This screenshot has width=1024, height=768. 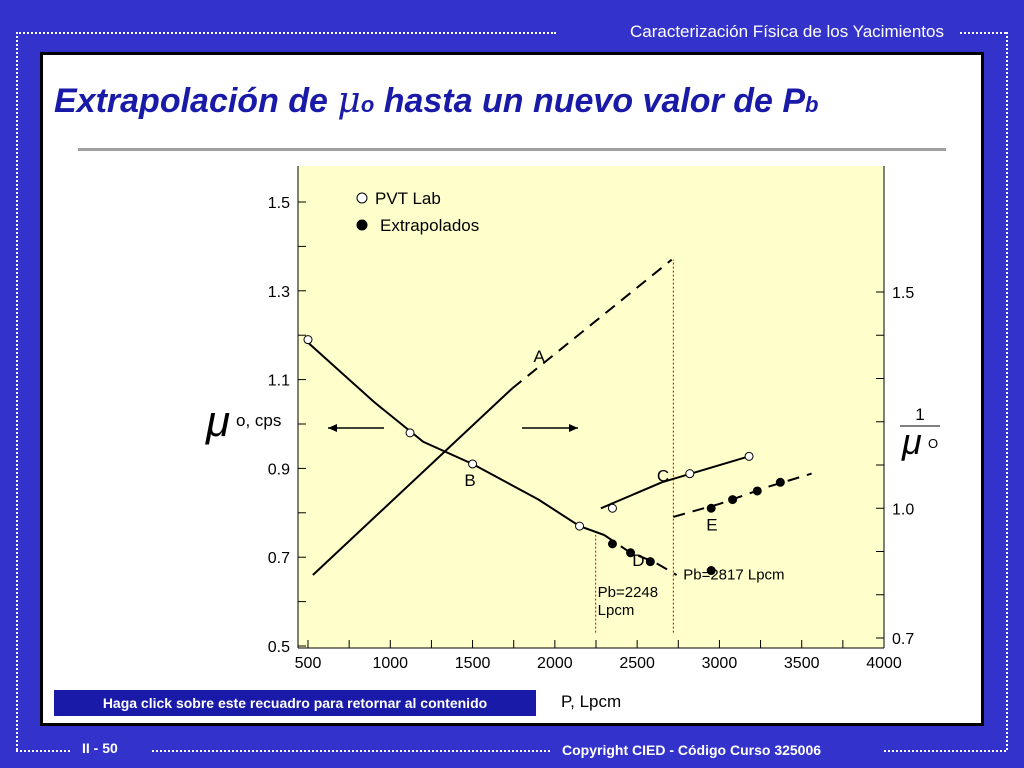 What do you see at coordinates (919, 414) in the screenshot?
I see `y-right-label-numerator: 1` at bounding box center [919, 414].